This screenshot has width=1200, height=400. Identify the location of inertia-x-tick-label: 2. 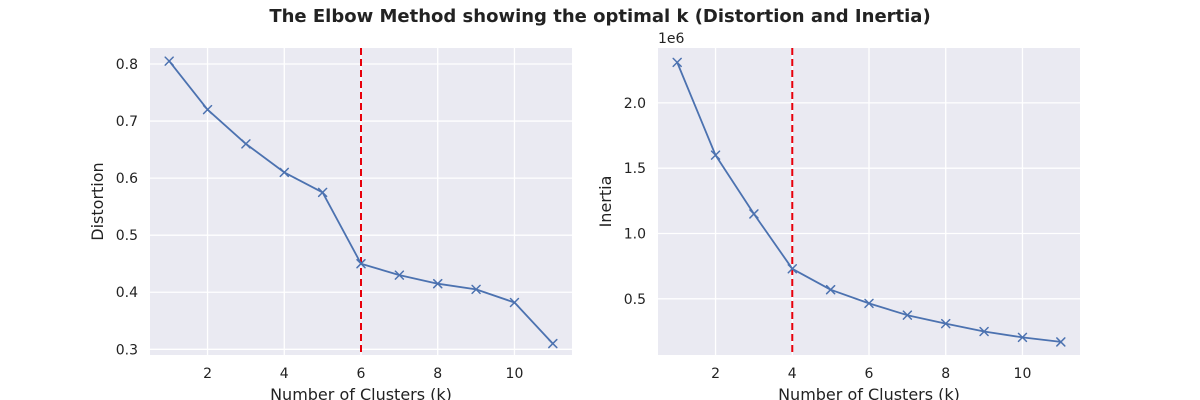
(715, 374).